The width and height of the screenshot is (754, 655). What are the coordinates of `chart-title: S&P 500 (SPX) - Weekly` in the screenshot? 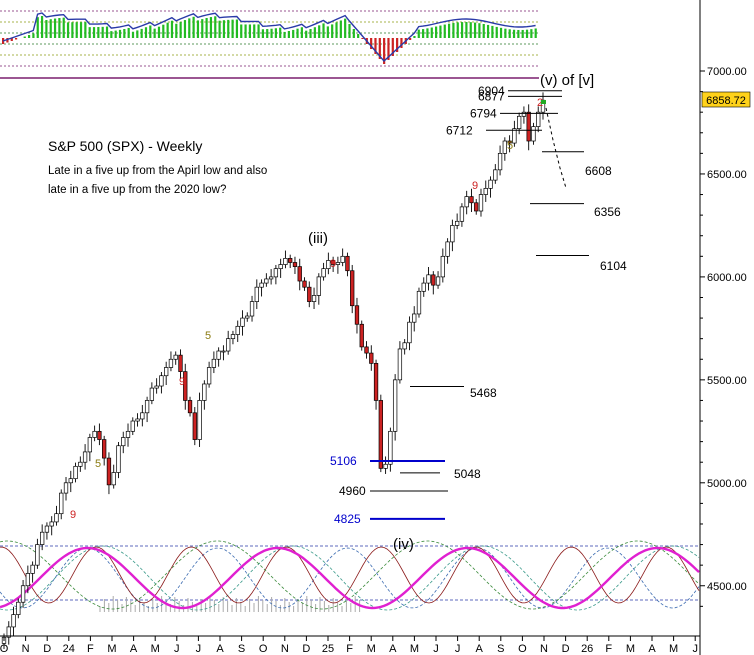 It's located at (125, 146).